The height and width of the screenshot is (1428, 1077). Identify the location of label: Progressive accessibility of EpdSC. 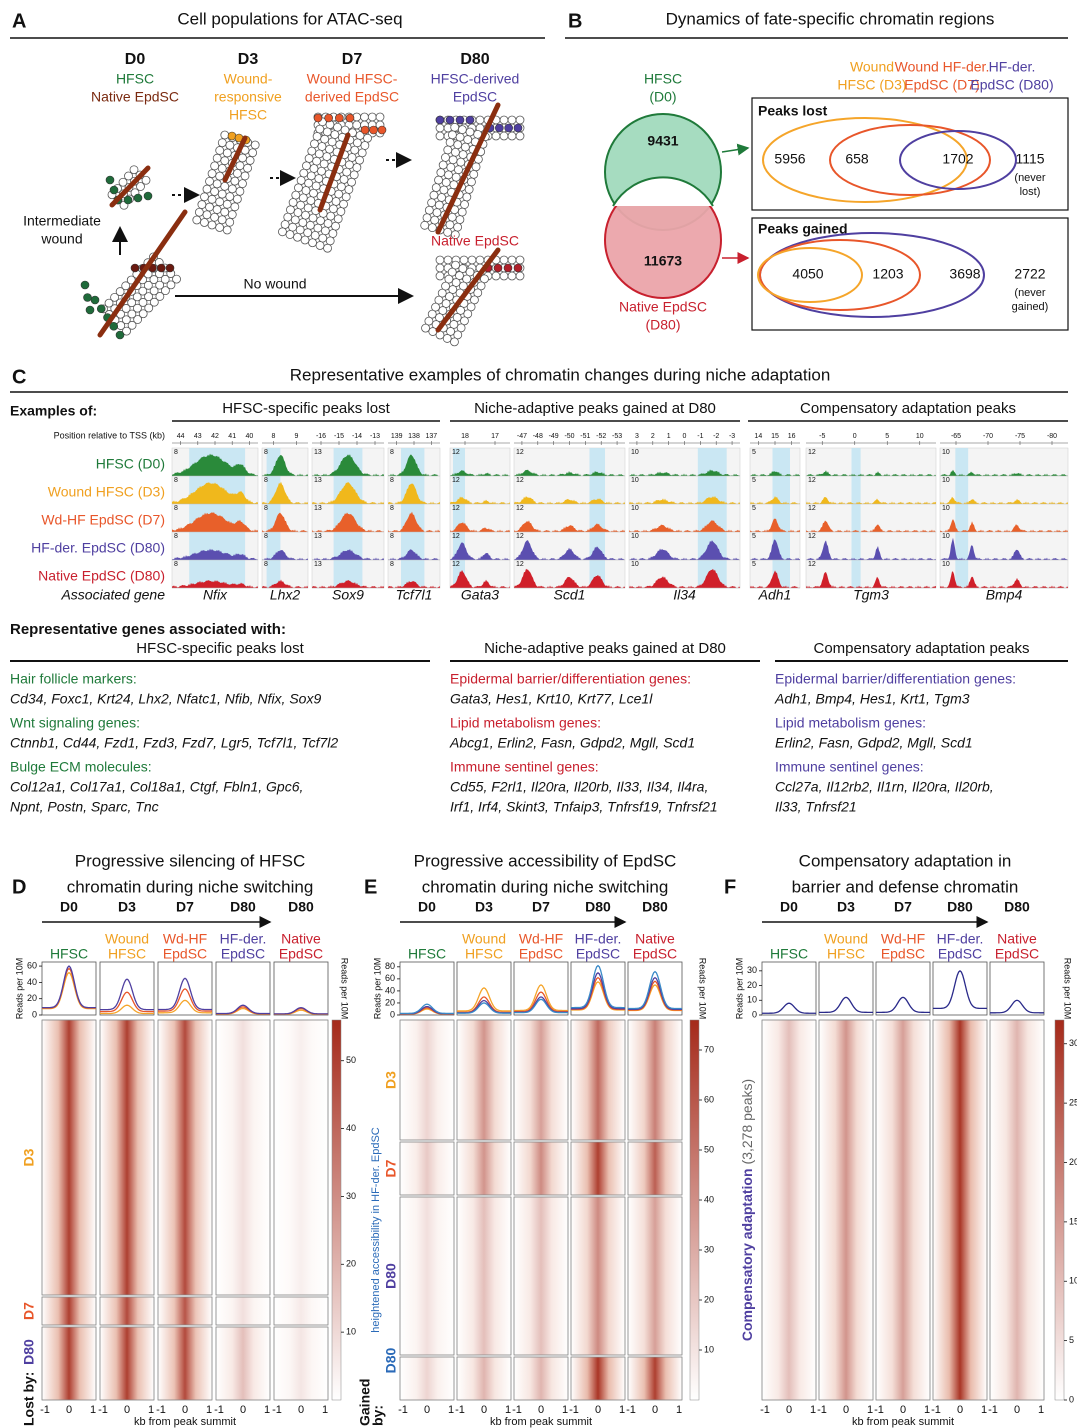
(545, 860).